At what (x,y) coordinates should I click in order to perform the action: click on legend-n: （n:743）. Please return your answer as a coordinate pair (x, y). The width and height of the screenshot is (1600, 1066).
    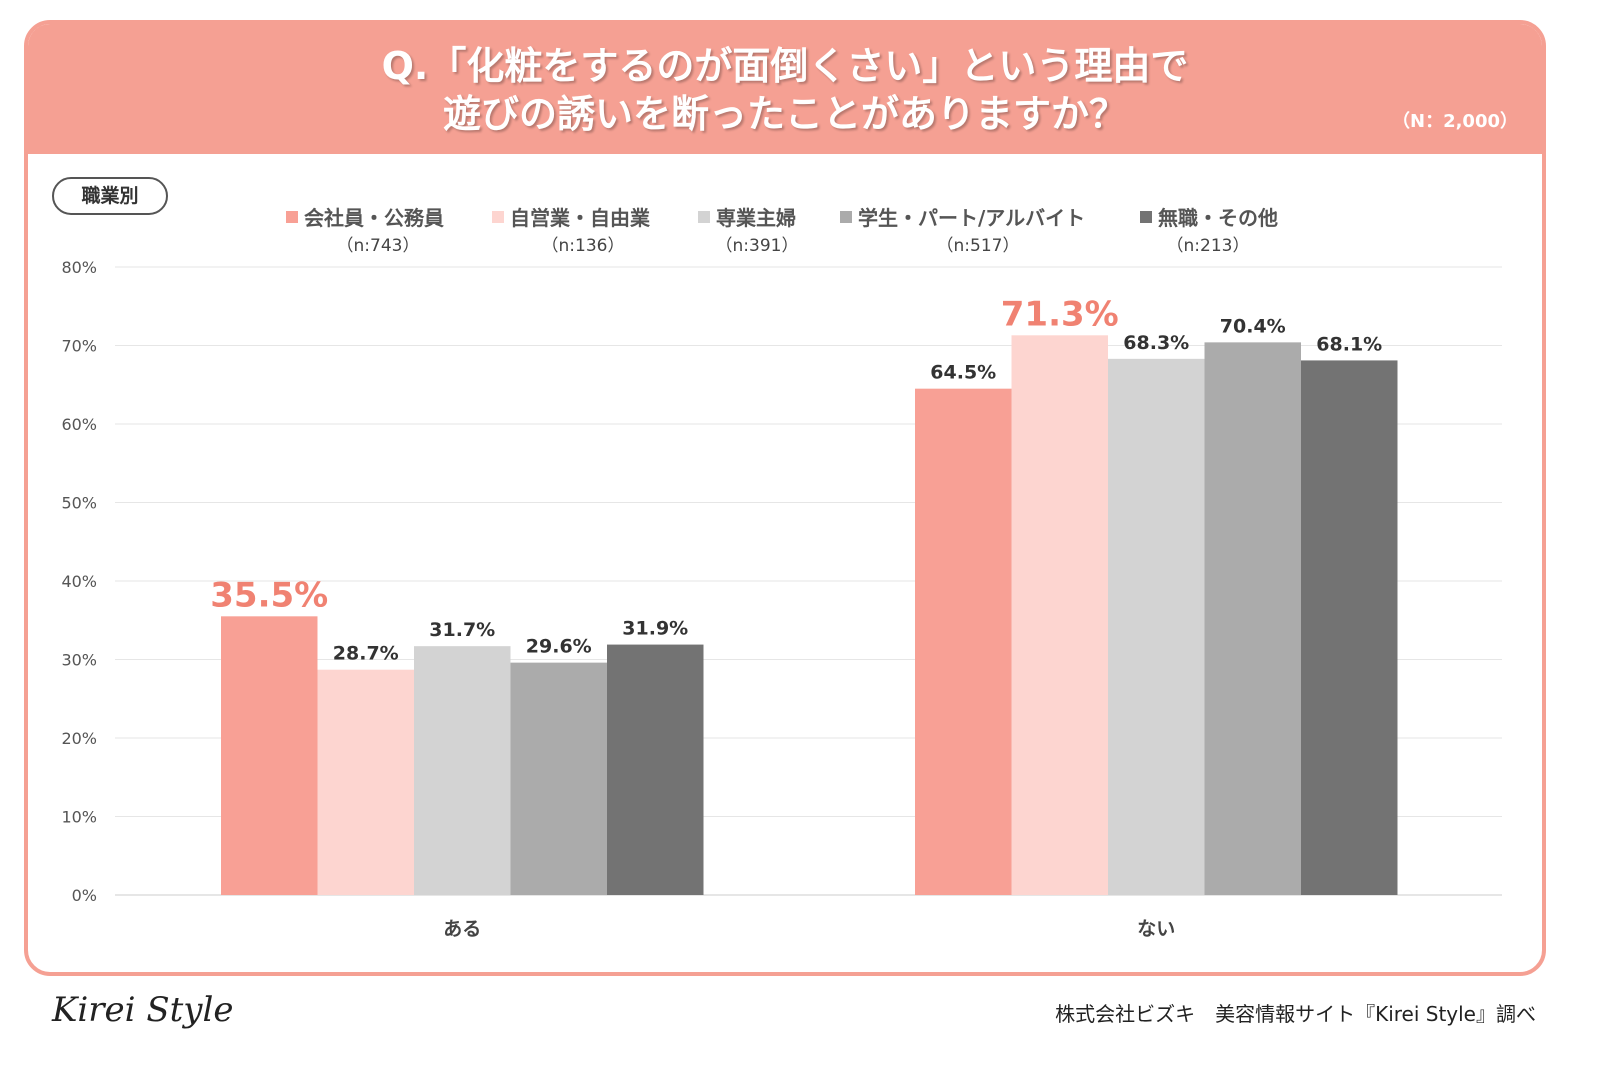
    Looking at the image, I should click on (378, 246).